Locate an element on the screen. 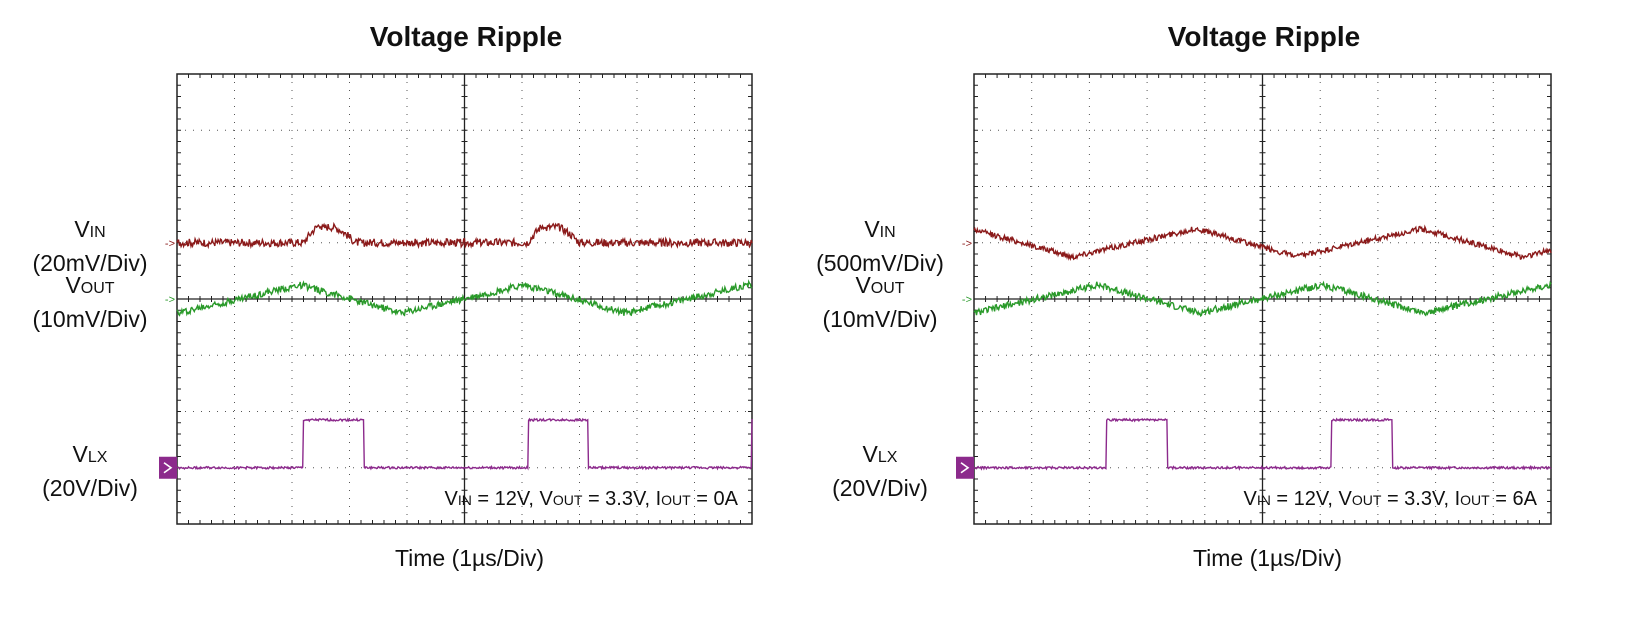 Image resolution: width=1631 pixels, height=626 pixels. conditions-annotation: VIN = 12V, VOUT = 3.3V, IOUT = 6A is located at coordinates (1390, 499).